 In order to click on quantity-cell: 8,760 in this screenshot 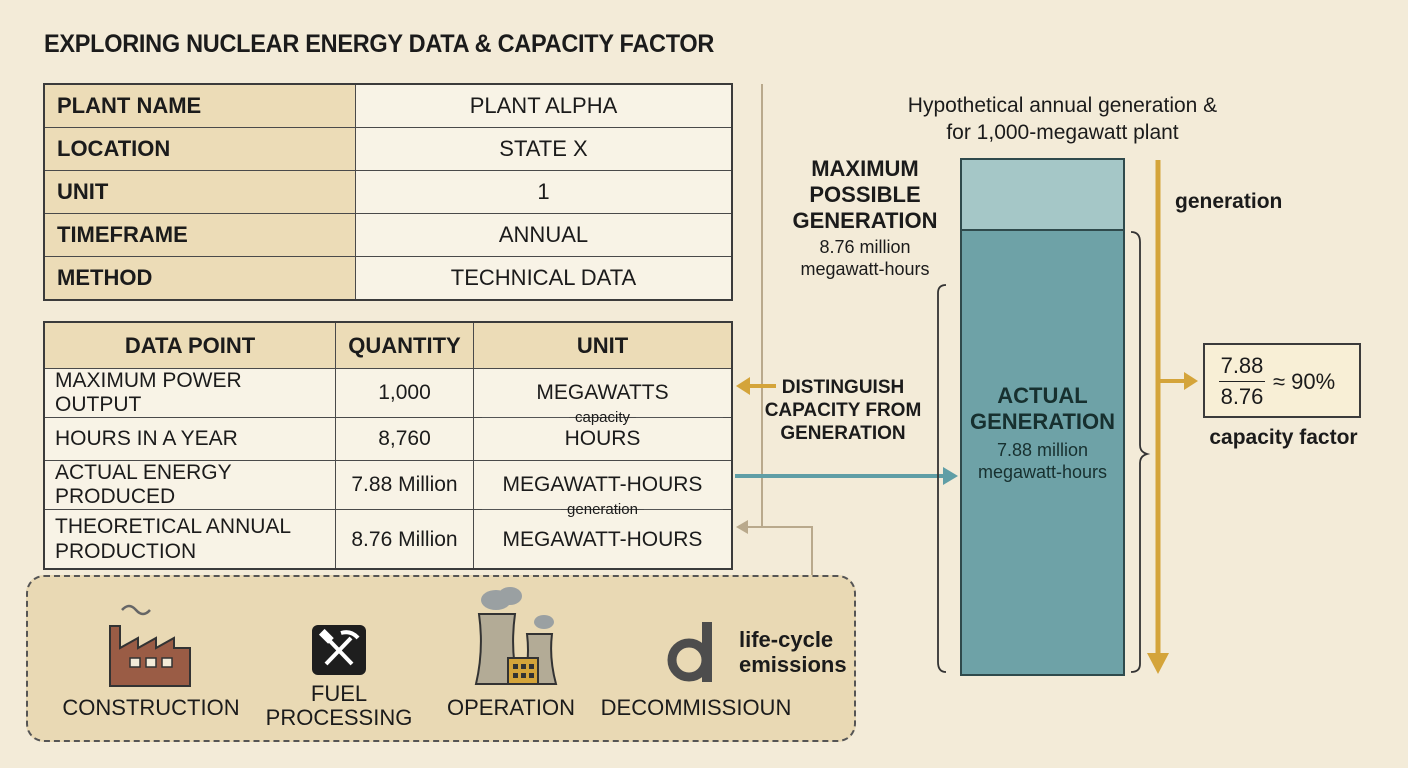, I will do `click(404, 439)`.